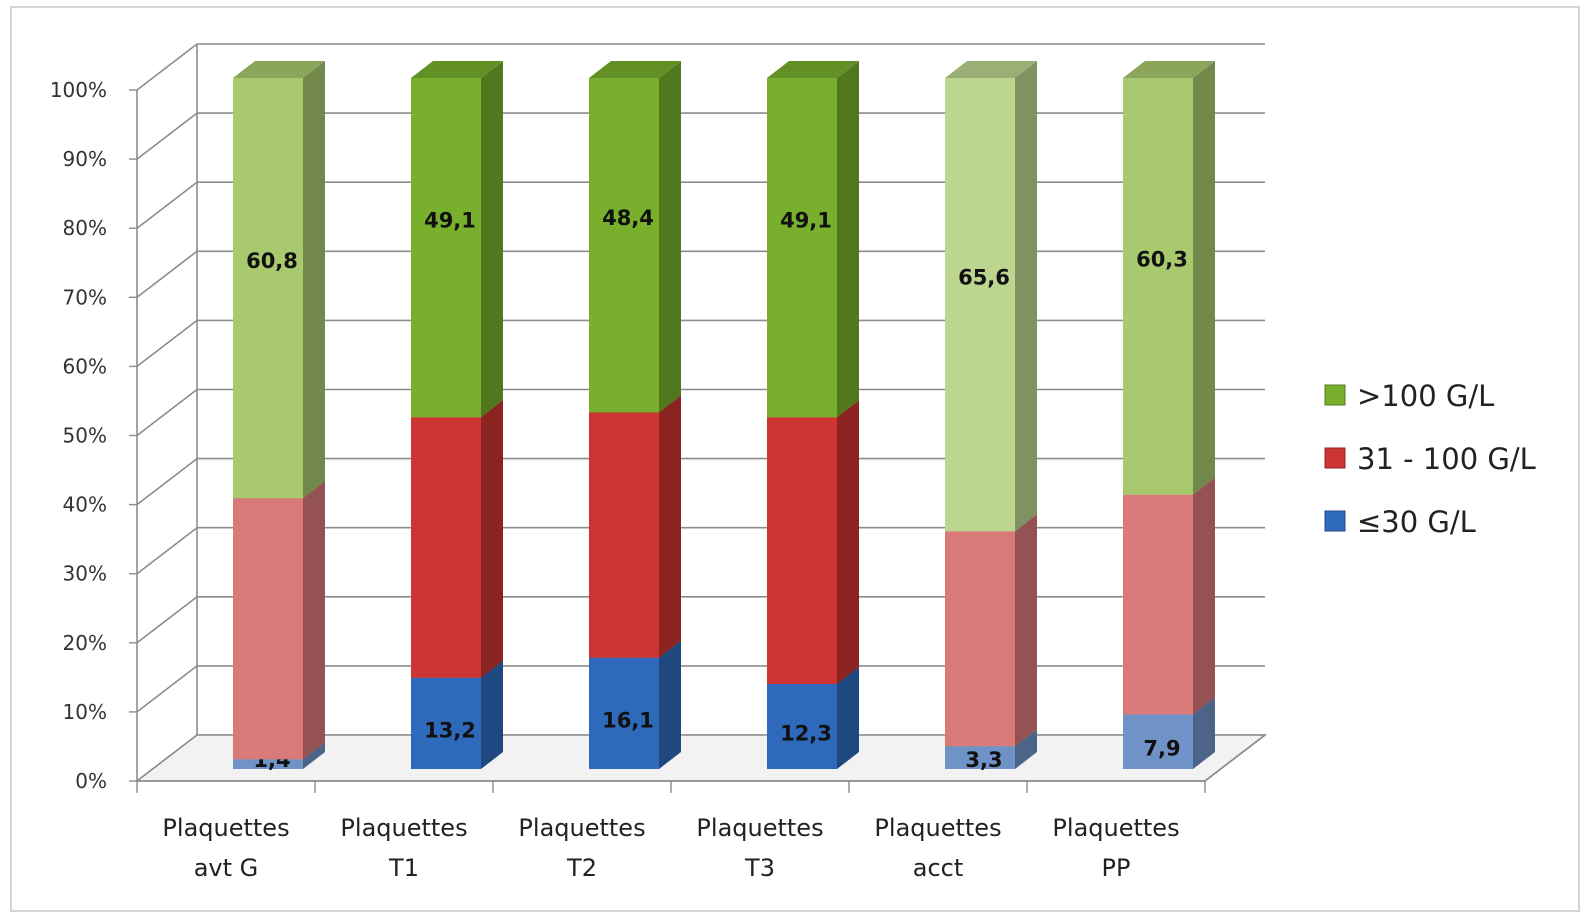  Describe the element at coordinates (403, 868) in the screenshot. I see `x-tick-label: T1` at that location.